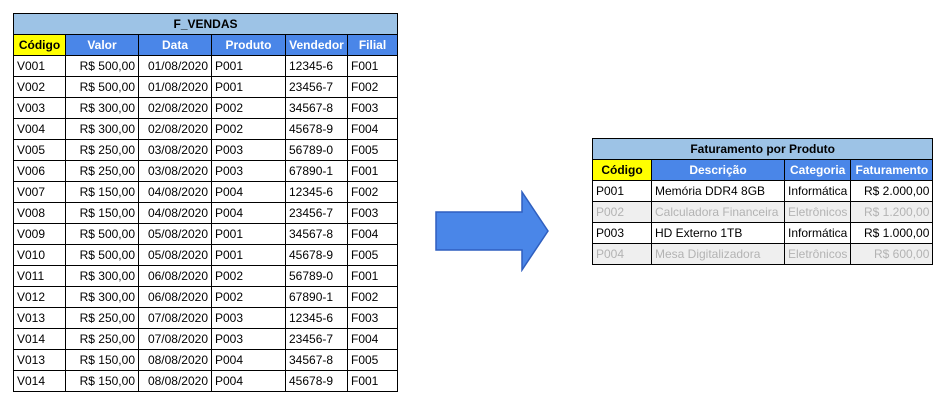  I want to click on faturamento-cell-faturamento: R$ 1.200,00, so click(892, 212).